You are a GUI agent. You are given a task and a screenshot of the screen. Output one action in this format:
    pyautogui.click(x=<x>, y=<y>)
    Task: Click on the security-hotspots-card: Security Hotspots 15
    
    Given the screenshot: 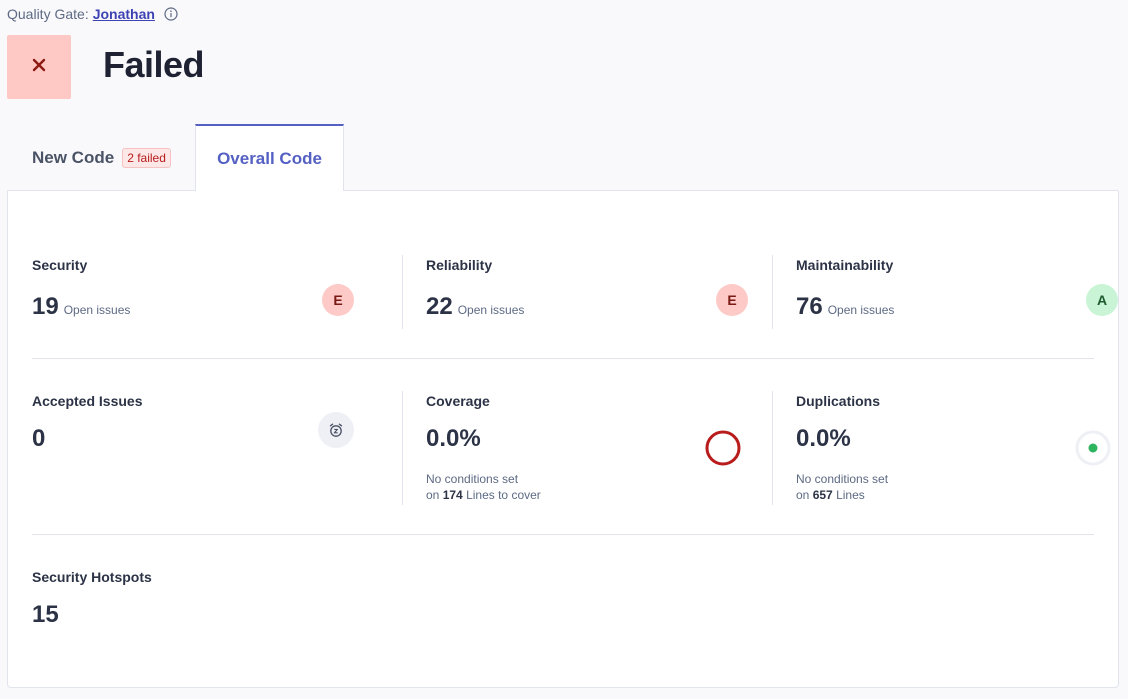 What is the action you would take?
    pyautogui.click(x=205, y=597)
    